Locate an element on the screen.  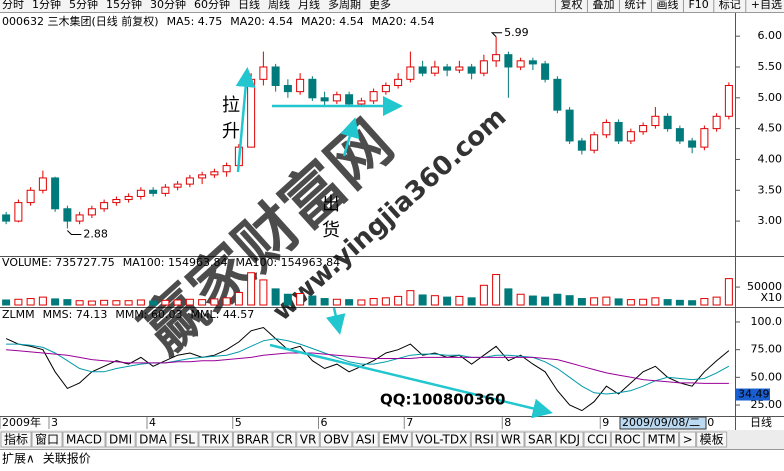
toolbar-button: 统计 is located at coordinates (635, 5).